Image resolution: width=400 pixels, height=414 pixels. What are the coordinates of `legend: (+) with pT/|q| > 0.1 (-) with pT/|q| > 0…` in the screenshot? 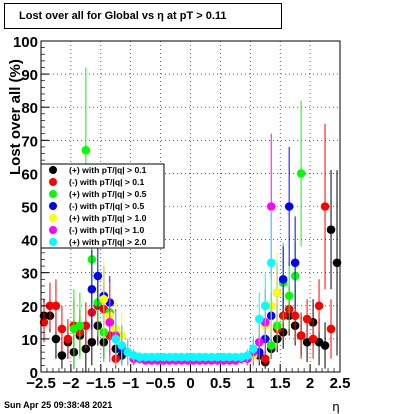 It's located at (102, 206).